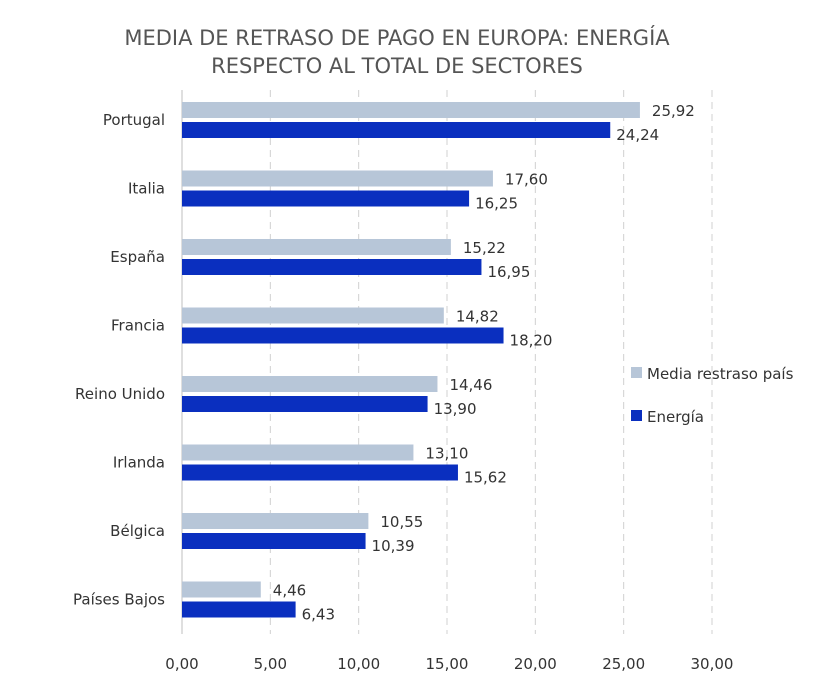  What do you see at coordinates (526, 180) in the screenshot?
I see `data-label: 17,60` at bounding box center [526, 180].